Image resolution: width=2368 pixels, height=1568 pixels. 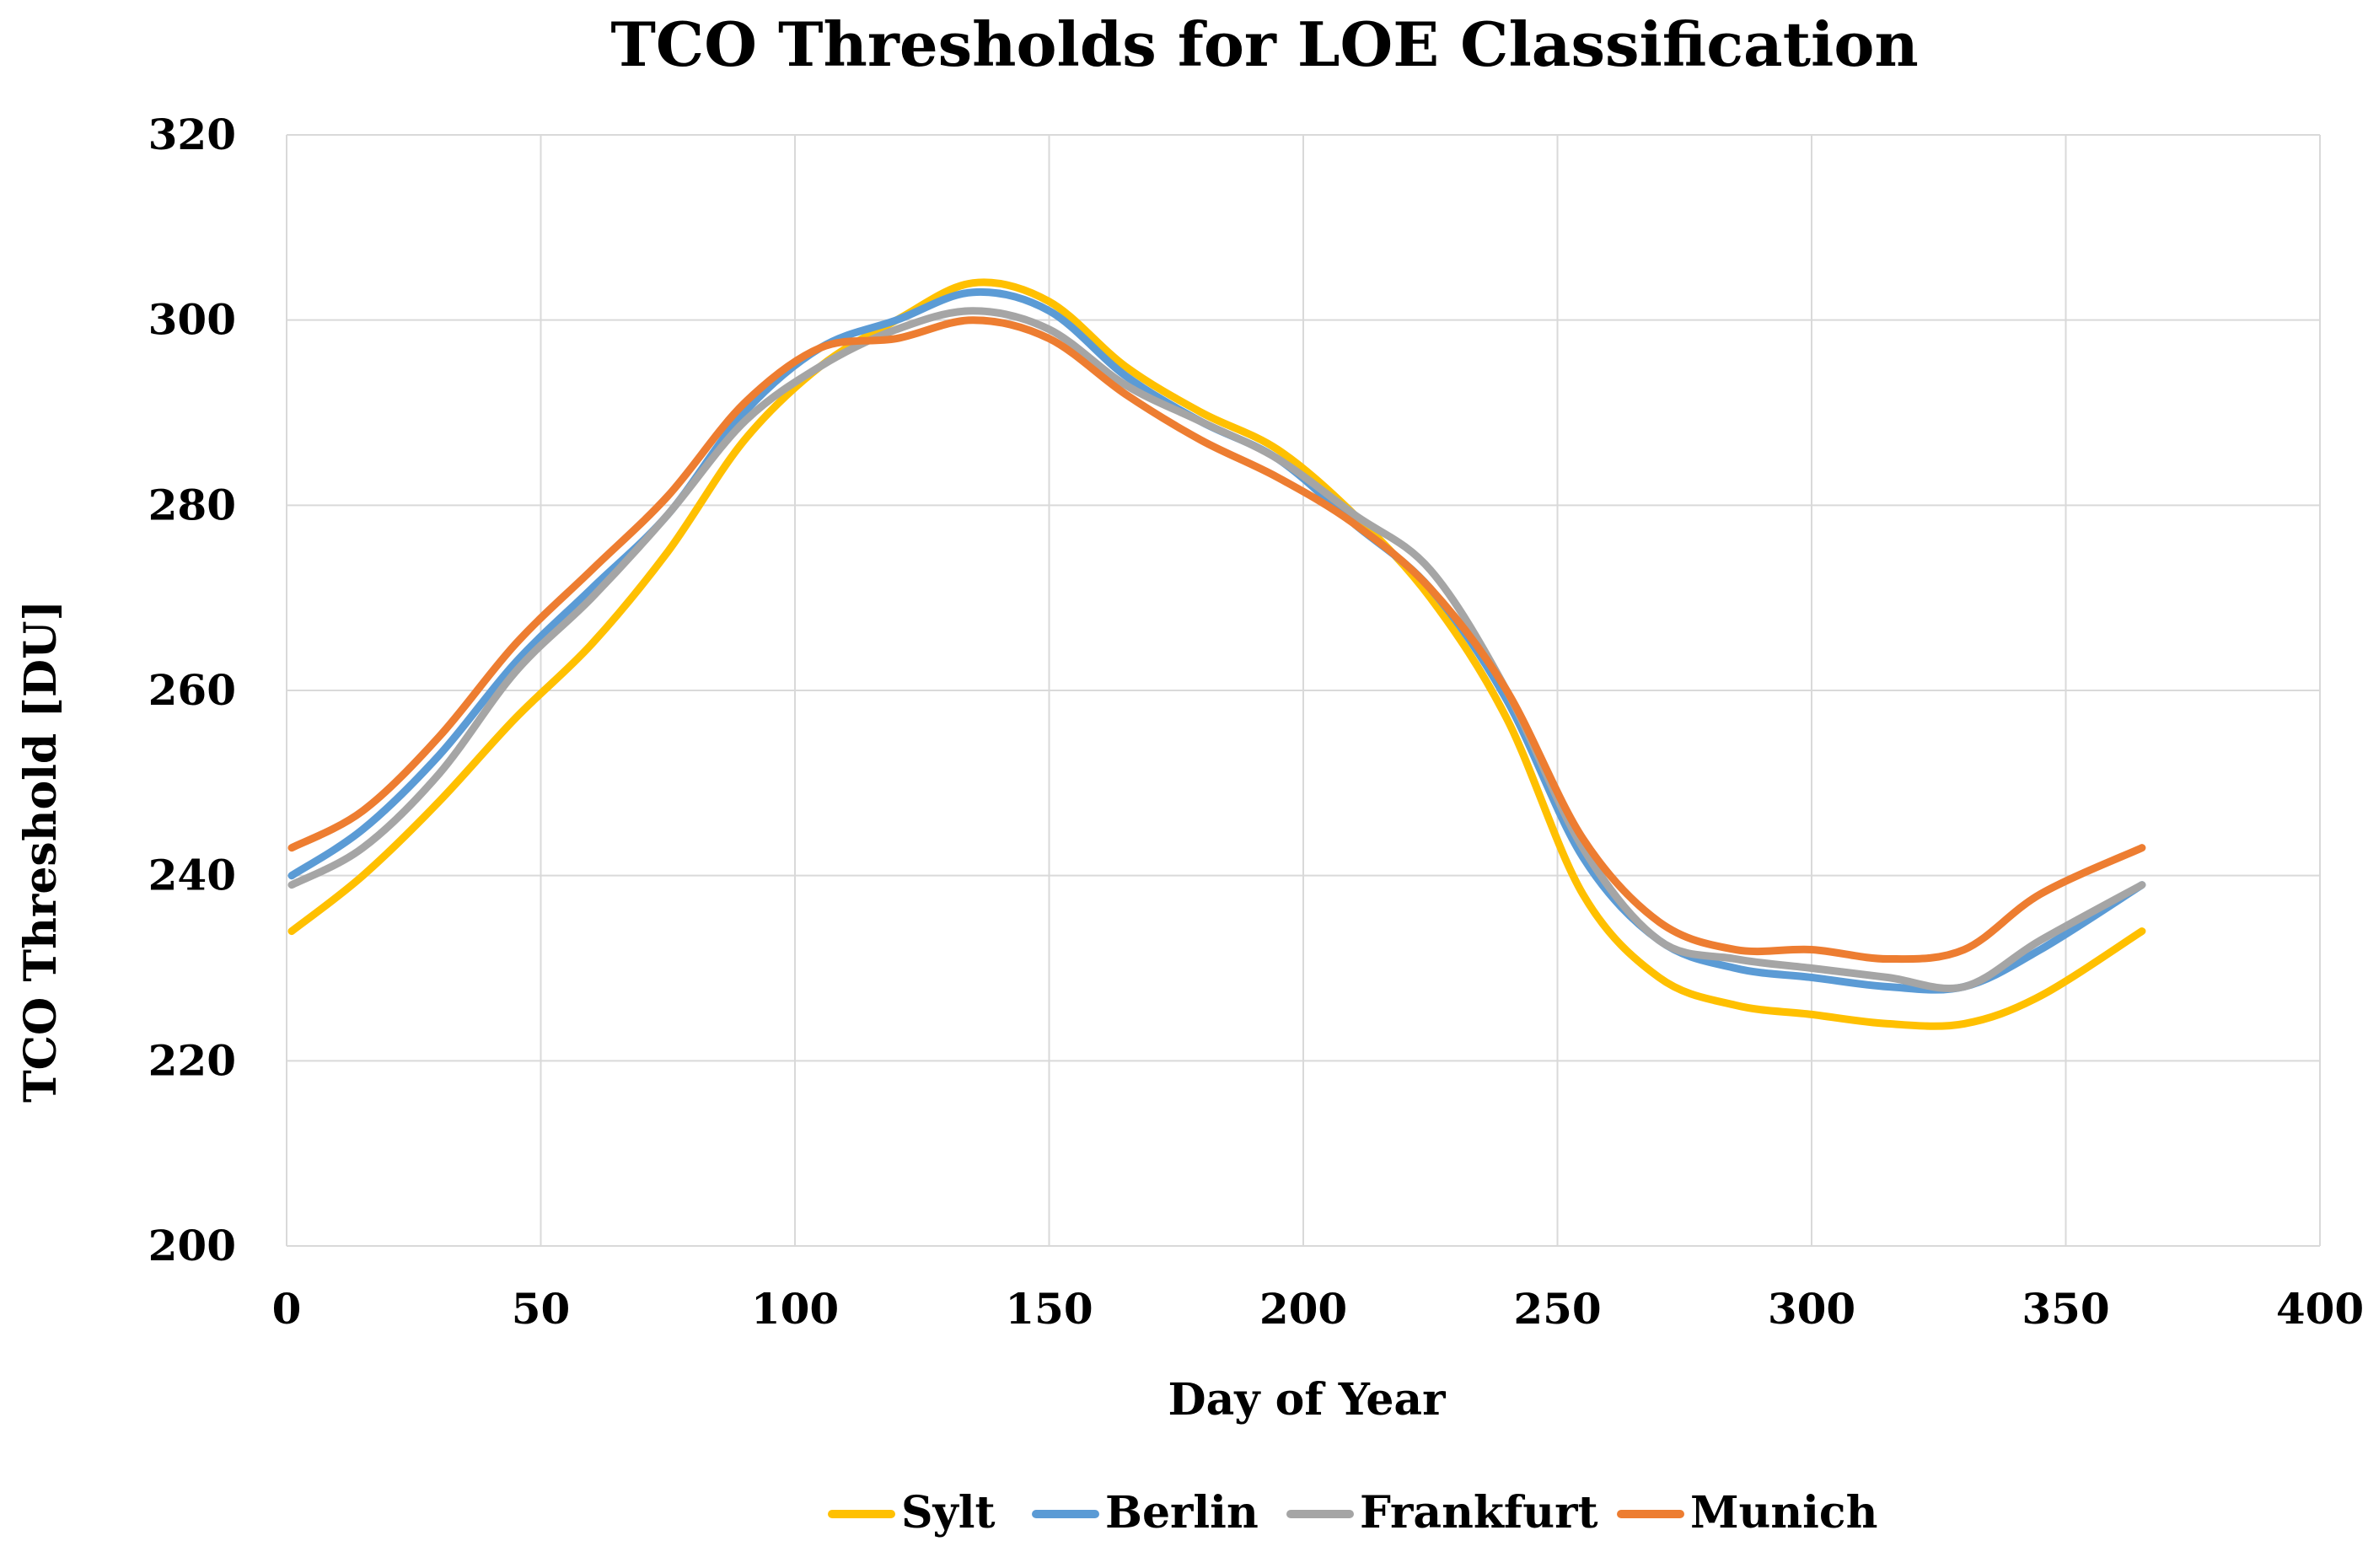 I want to click on legend-label-munich: Munich, so click(x=1784, y=1513).